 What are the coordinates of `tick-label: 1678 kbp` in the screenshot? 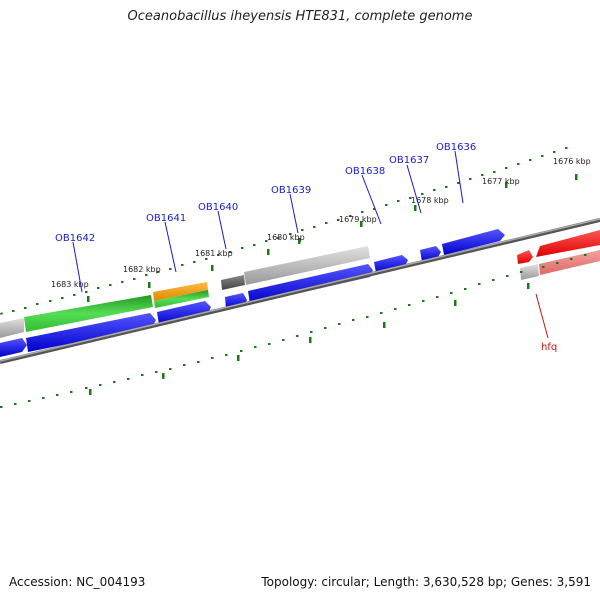 It's located at (430, 200).